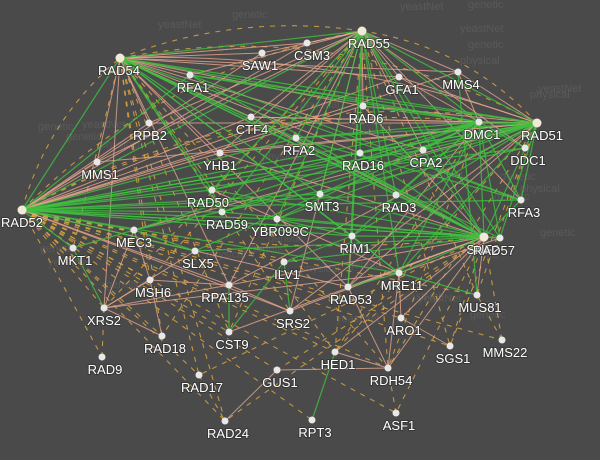  What do you see at coordinates (458, 72) in the screenshot?
I see `node-mms4` at bounding box center [458, 72].